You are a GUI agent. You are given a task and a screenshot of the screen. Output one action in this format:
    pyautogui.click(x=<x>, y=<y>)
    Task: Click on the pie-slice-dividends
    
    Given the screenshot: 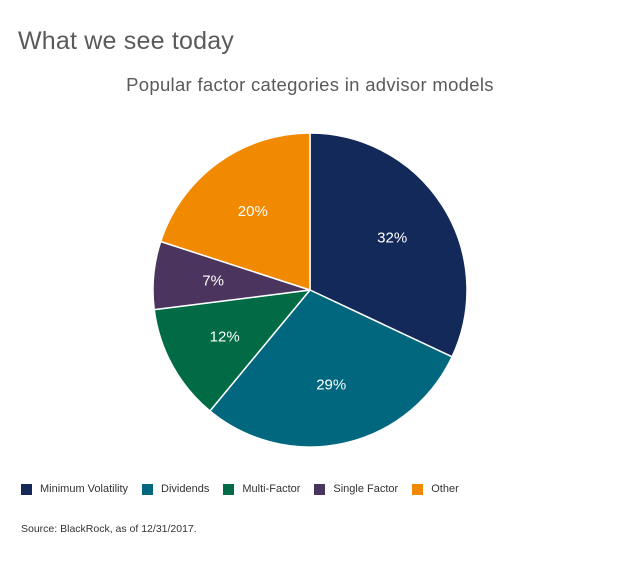 What is the action you would take?
    pyautogui.click(x=331, y=368)
    